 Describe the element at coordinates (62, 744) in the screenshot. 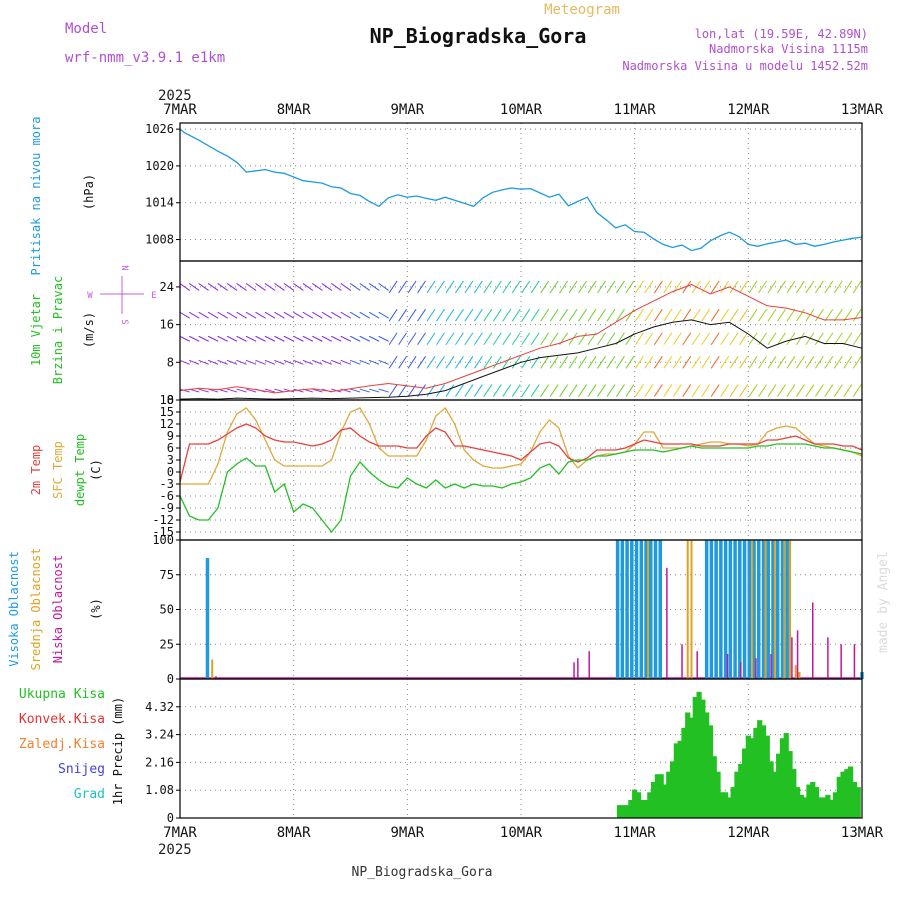

I see `legend-frozen: Zaledj.Kisa` at that location.